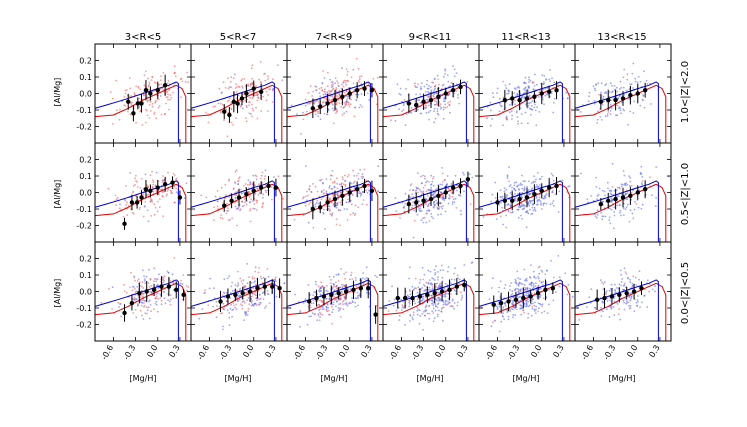 This screenshot has width=747, height=427. Describe the element at coordinates (84, 226) in the screenshot. I see `y-tick-label: -0.2` at that location.